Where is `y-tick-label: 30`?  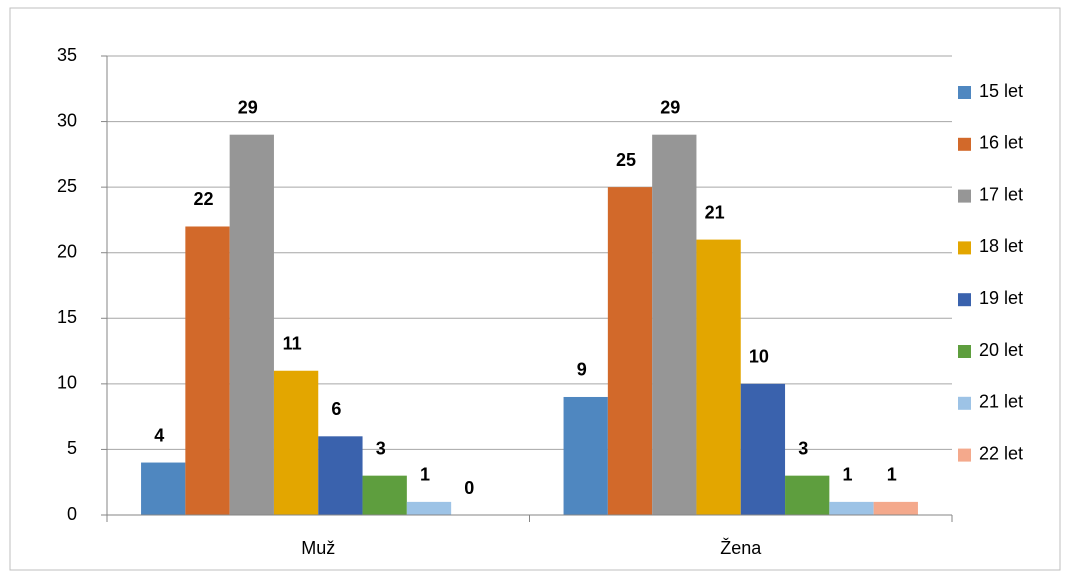 y-tick-label: 30 is located at coordinates (67, 120).